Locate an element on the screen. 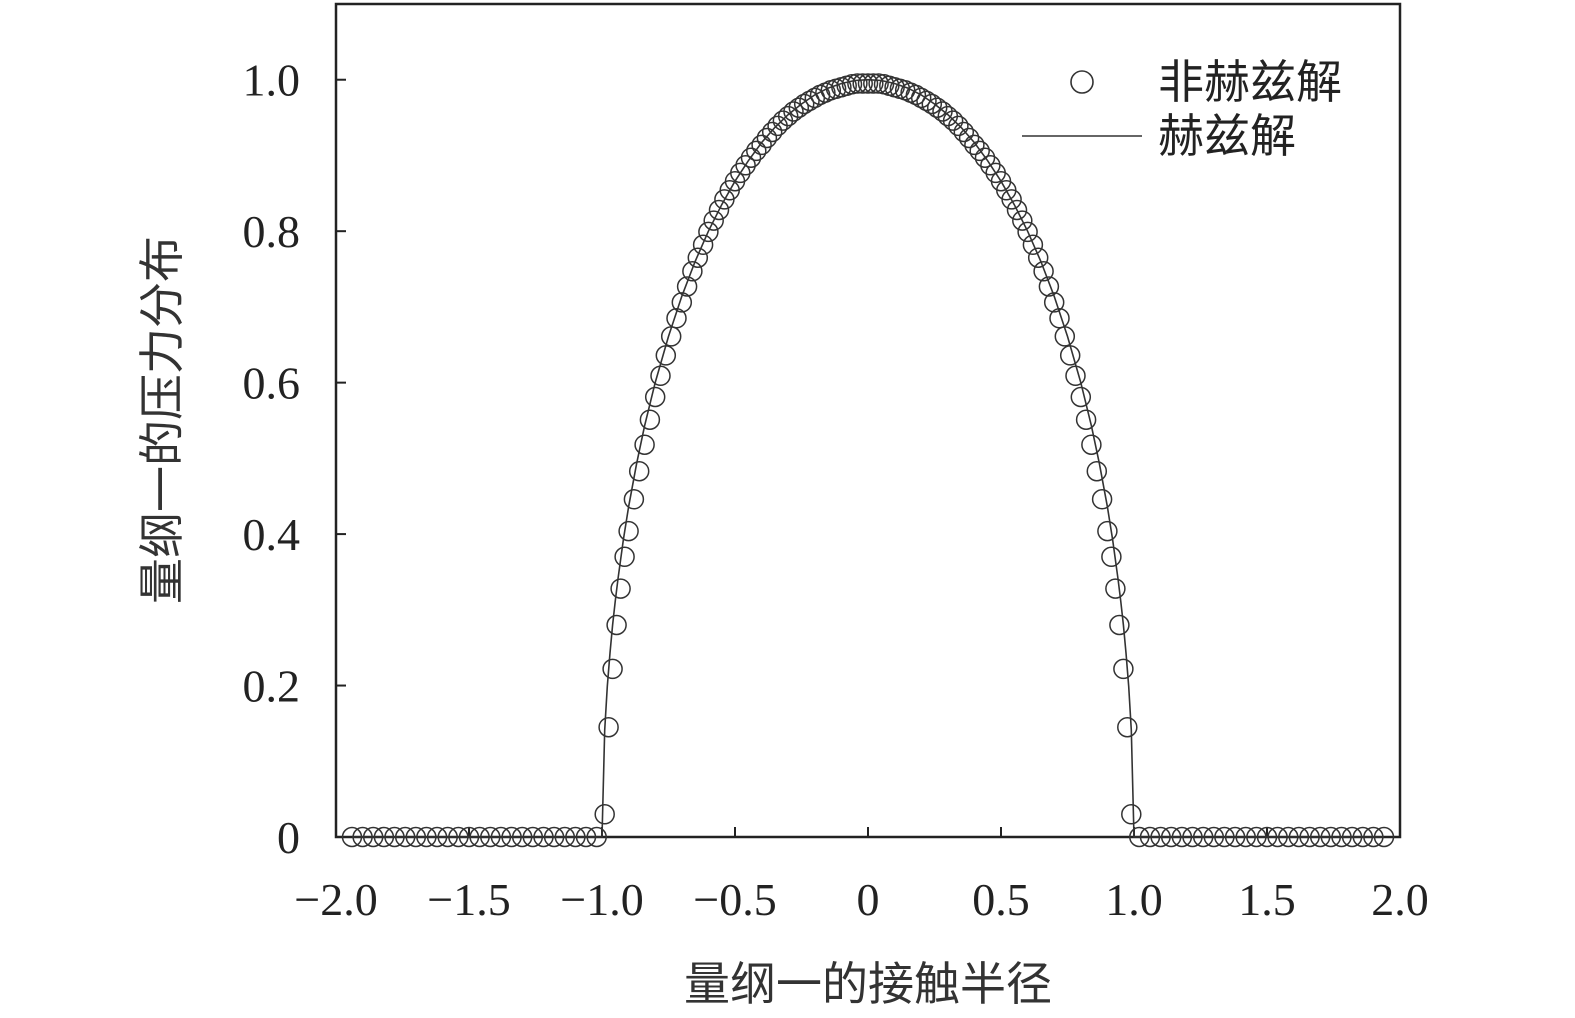 This screenshot has height=1018, width=1575. y-tick-label: 0.4 is located at coordinates (272, 534).